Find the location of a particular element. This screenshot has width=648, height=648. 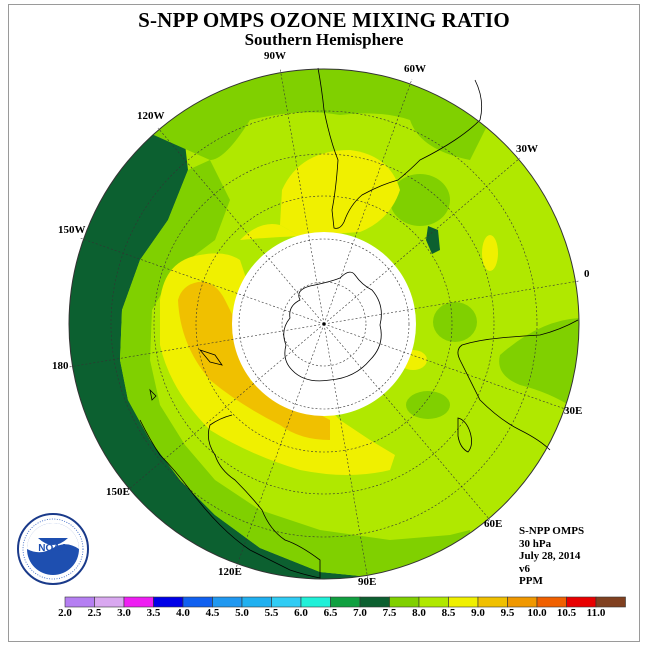

noaa-logo: NOAA is located at coordinates (53, 551).